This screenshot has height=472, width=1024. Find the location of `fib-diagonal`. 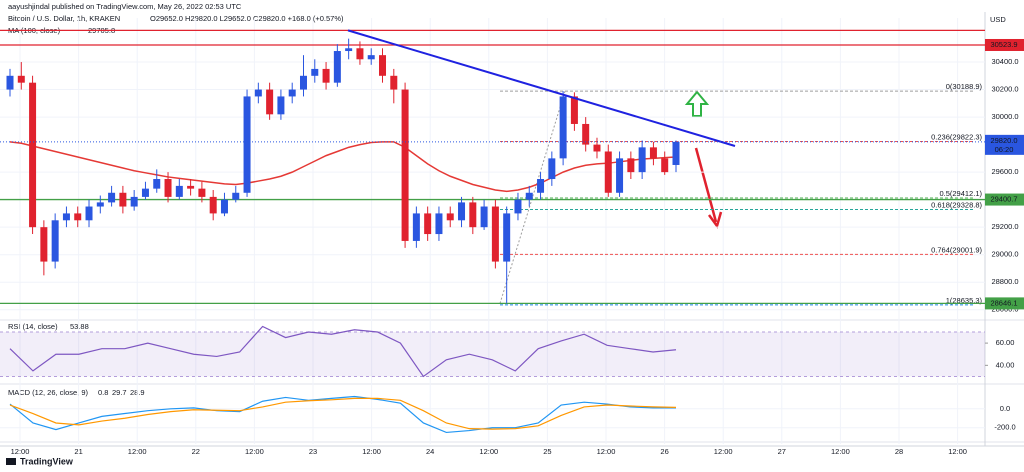

fib-diagonal is located at coordinates (532, 197).